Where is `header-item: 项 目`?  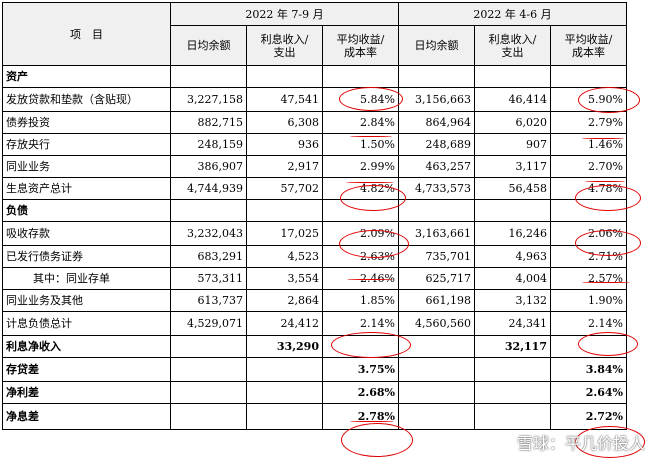 header-item: 项 目 is located at coordinates (86, 34).